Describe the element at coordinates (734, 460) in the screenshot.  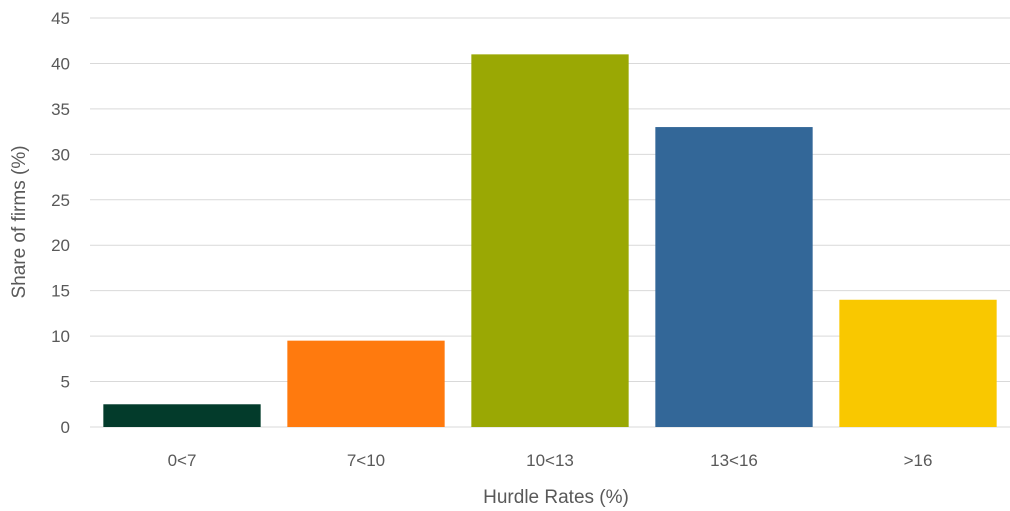
I see `x-tick-label: 13<16` at that location.